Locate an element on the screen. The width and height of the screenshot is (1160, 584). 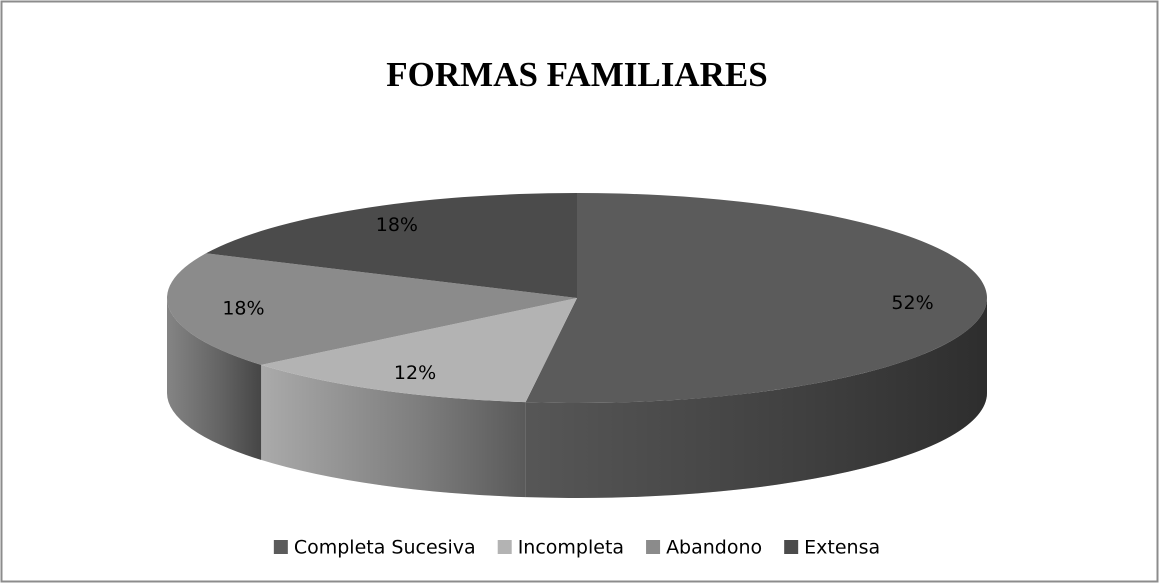
data-label: 12% is located at coordinates (415, 373).